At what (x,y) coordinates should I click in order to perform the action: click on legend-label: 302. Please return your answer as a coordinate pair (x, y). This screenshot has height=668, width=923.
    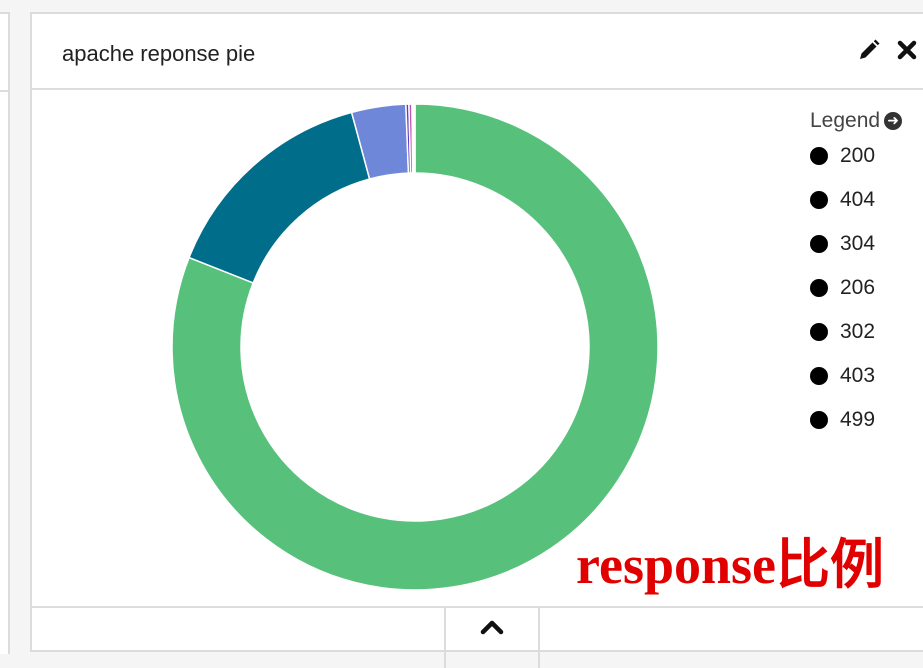
    Looking at the image, I should click on (858, 331).